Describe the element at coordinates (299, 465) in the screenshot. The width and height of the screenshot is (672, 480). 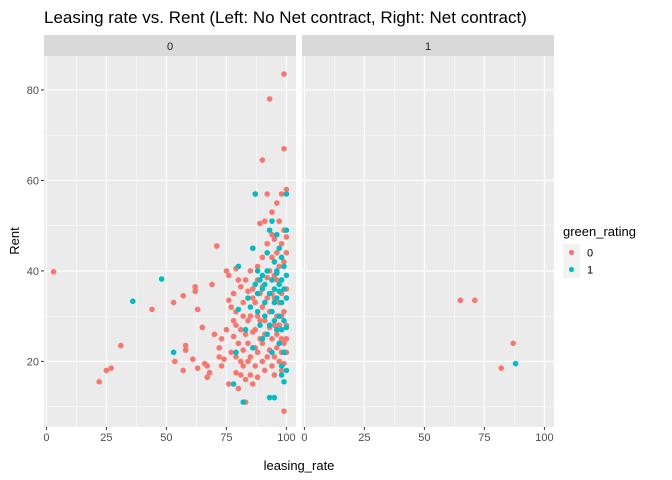
I see `x-axis-title: leasing_rate` at that location.